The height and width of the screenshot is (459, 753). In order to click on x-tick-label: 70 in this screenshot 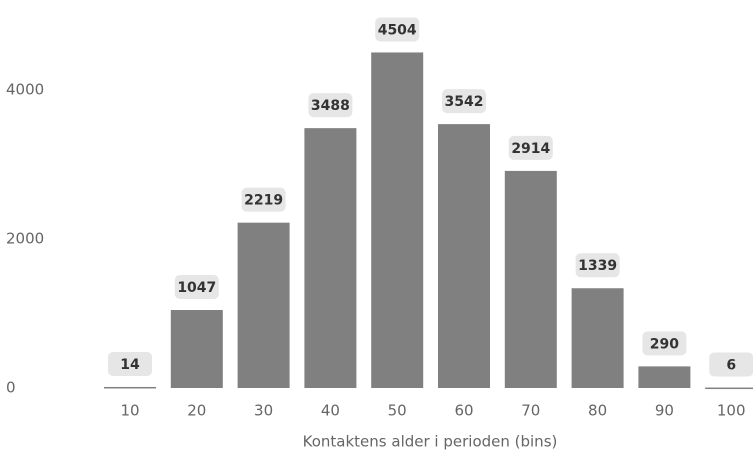, I will do `click(530, 411)`.